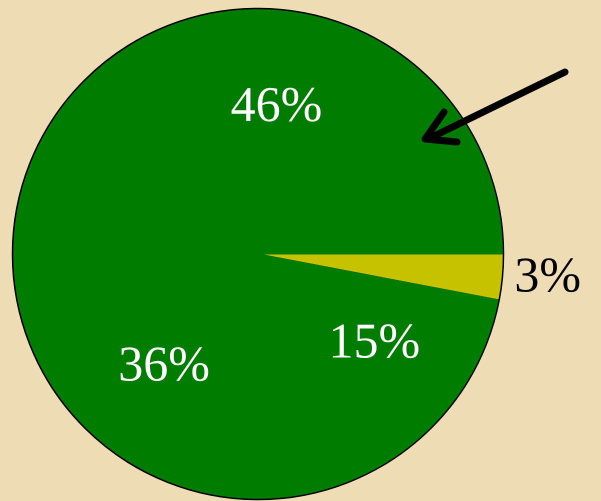  I want to click on data-label: 36%, so click(164, 364).